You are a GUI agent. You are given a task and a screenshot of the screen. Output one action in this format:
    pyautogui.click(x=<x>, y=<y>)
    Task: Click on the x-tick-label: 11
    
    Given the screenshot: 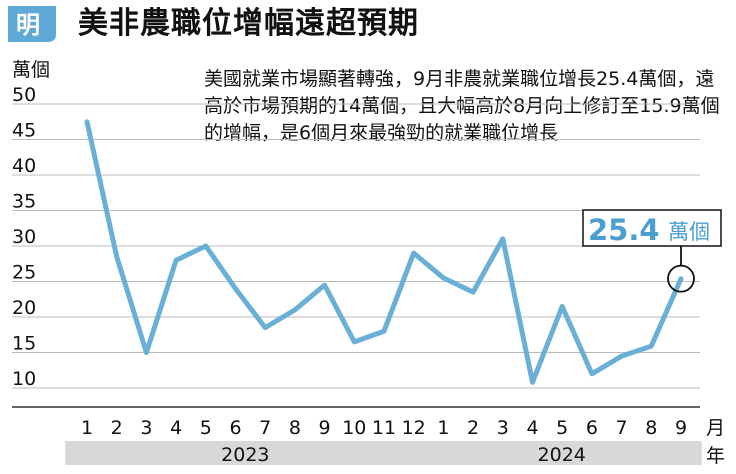 What is the action you would take?
    pyautogui.click(x=384, y=428)
    